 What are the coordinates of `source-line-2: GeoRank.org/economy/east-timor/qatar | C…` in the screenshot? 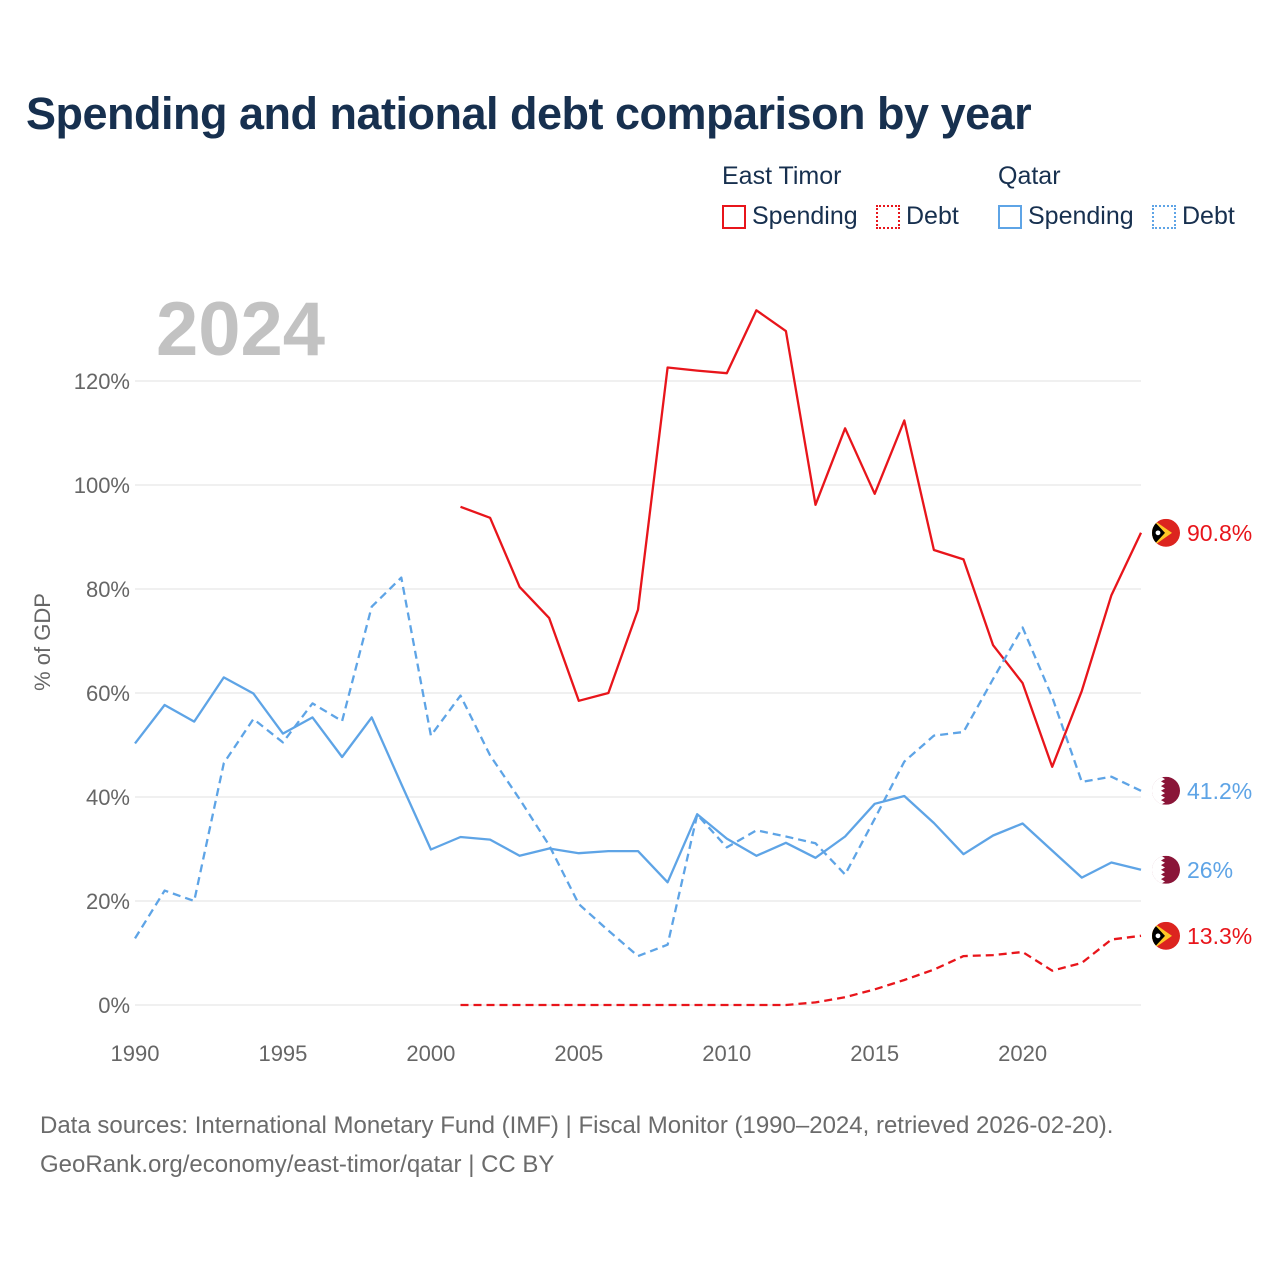 It's located at (297, 1164).